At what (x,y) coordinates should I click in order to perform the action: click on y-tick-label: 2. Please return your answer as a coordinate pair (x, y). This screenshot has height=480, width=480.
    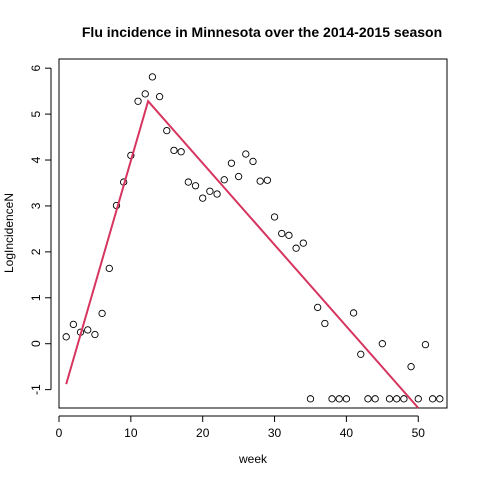
    Looking at the image, I should click on (36, 251).